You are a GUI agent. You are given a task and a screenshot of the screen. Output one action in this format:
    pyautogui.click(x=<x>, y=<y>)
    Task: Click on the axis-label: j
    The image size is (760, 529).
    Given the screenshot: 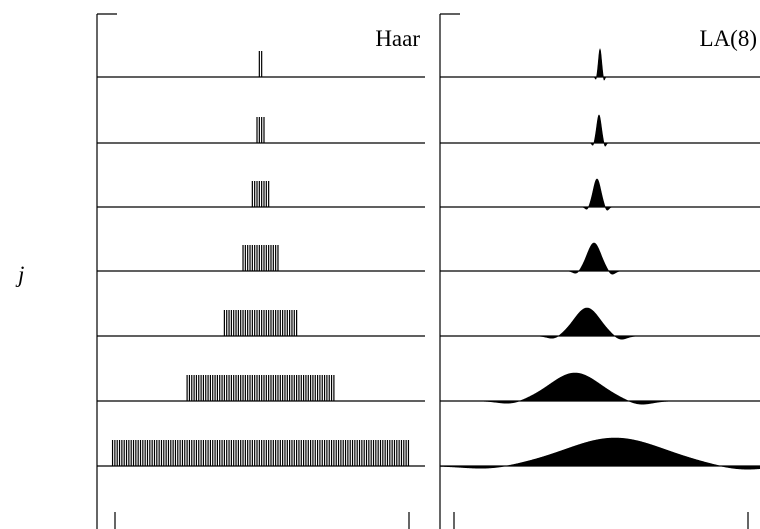 What is the action you would take?
    pyautogui.click(x=19, y=274)
    